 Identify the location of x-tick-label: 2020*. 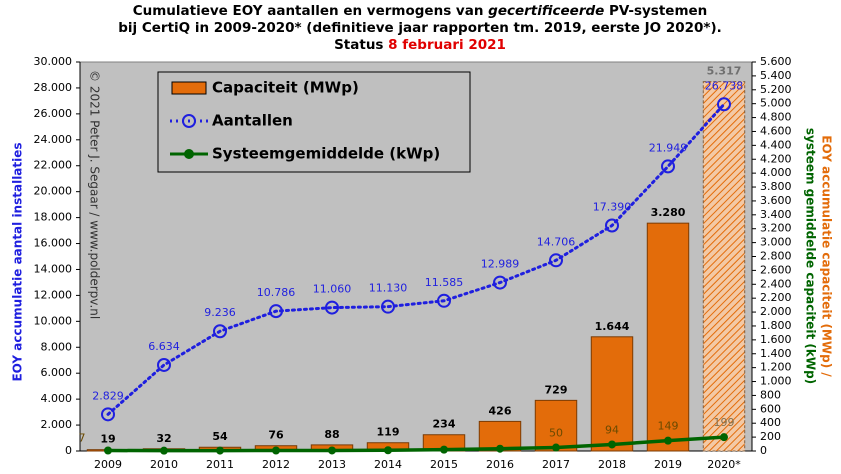
(724, 464).